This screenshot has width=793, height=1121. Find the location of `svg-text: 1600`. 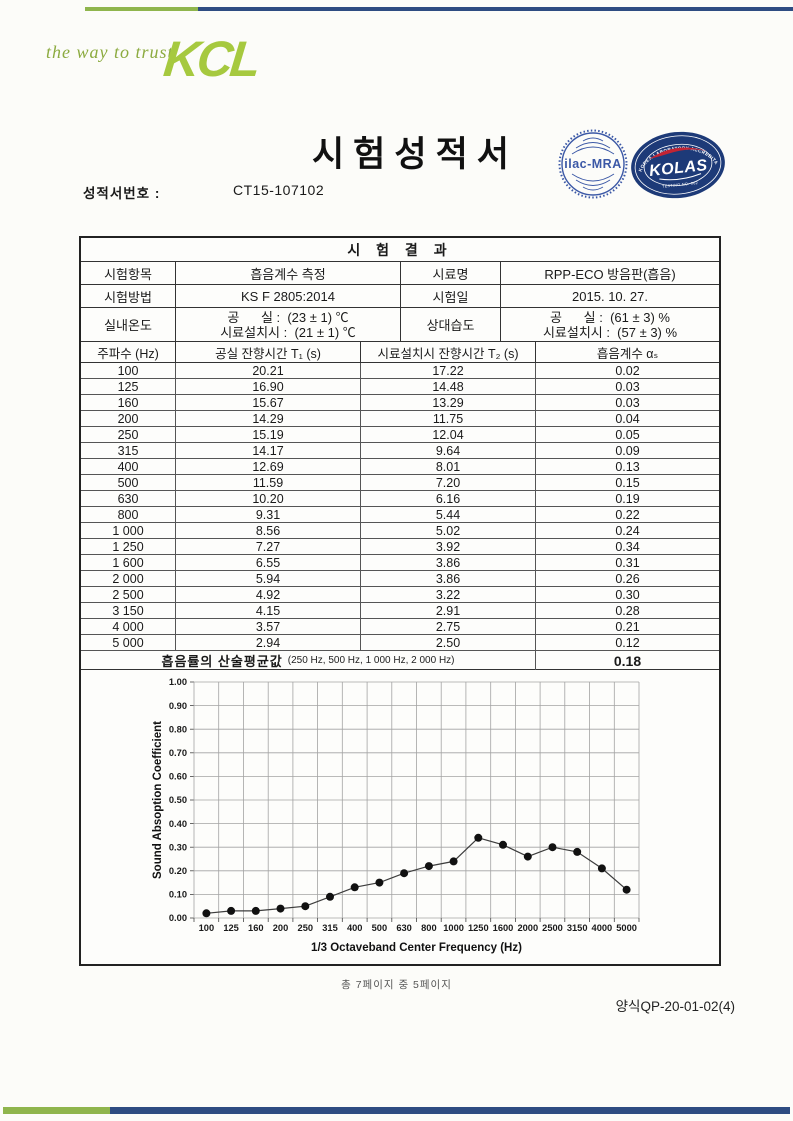

svg-text: 1600 is located at coordinates (503, 928).